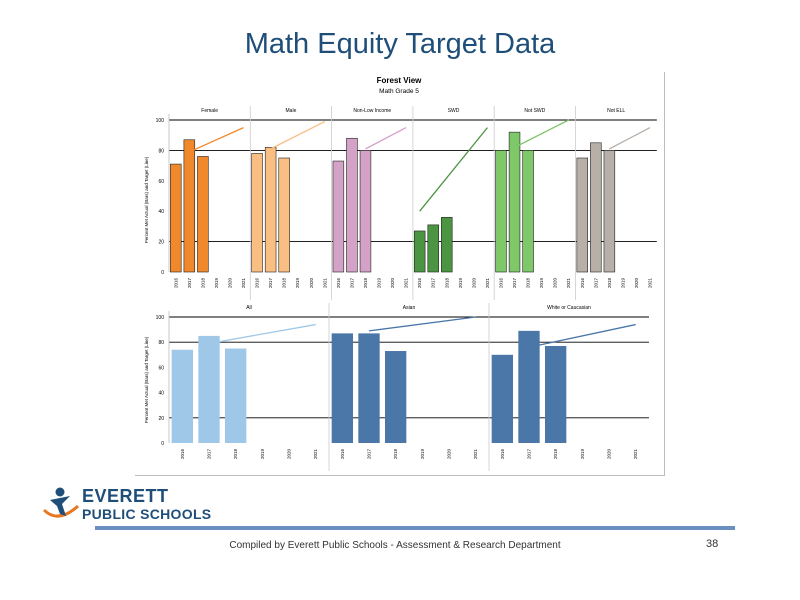  I want to click on panel-label: All, so click(249, 308).